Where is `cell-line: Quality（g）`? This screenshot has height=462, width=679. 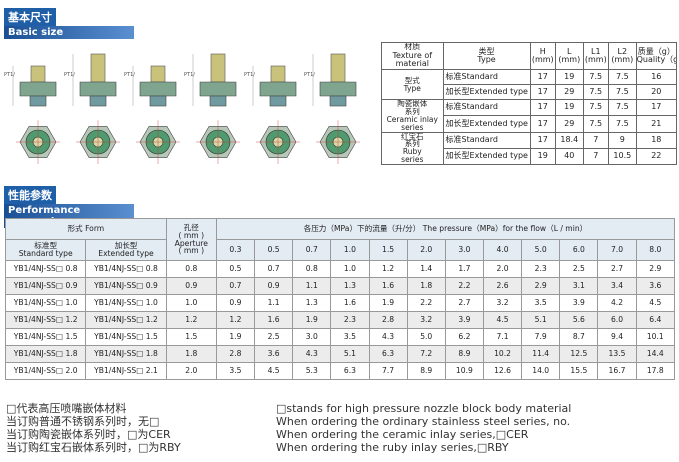
cell-line: Quality（g） is located at coordinates (655, 59).